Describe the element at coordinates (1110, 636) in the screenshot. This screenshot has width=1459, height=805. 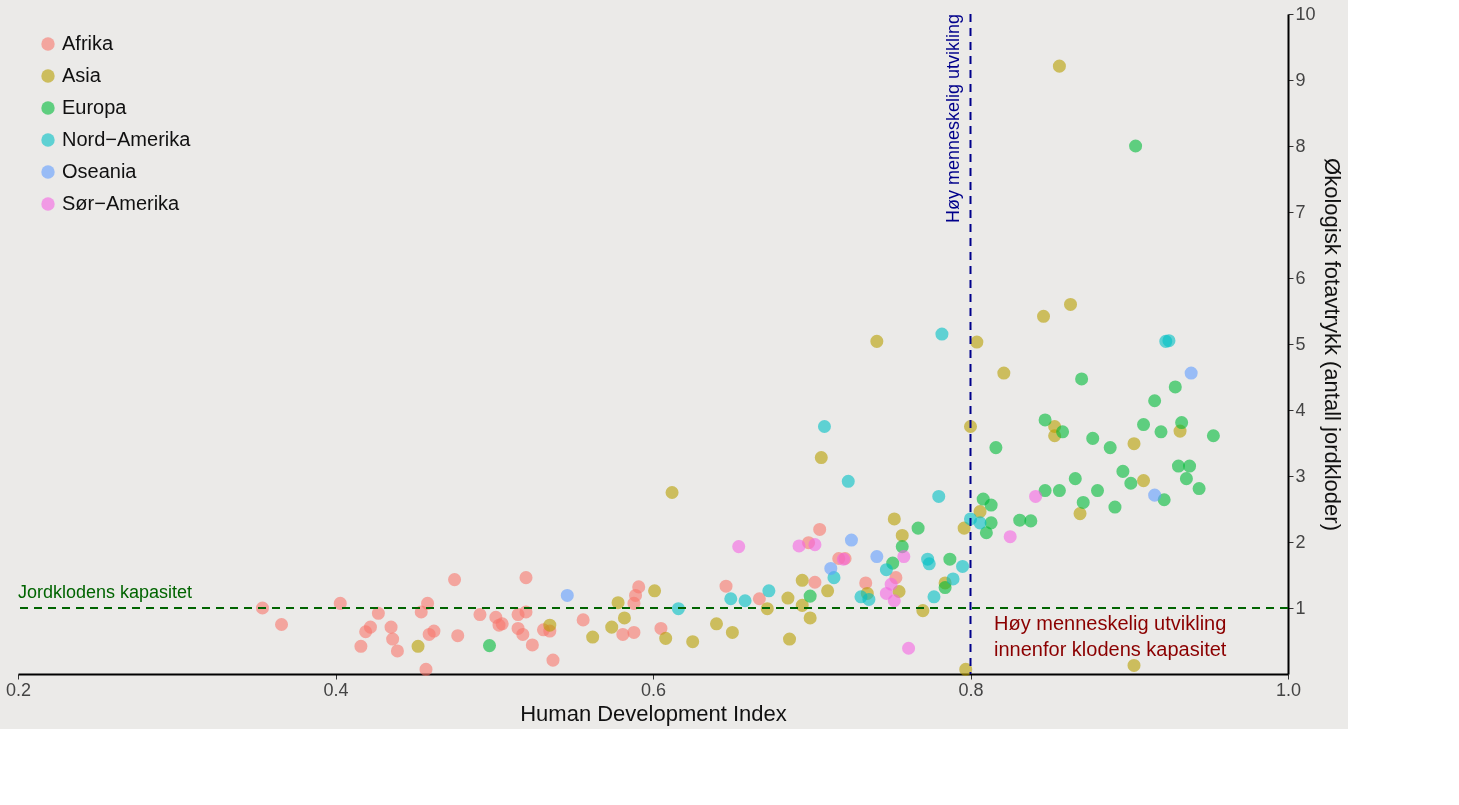
I see `annotation: Høy menneskelig utvikling innenfor klodens kapasitet` at that location.